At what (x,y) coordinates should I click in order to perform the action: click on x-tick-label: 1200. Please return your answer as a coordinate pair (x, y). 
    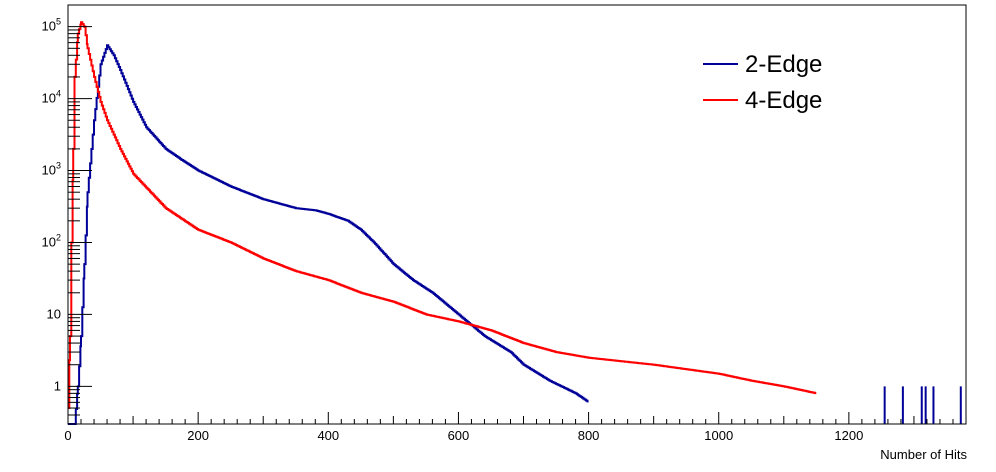
    Looking at the image, I should click on (848, 435).